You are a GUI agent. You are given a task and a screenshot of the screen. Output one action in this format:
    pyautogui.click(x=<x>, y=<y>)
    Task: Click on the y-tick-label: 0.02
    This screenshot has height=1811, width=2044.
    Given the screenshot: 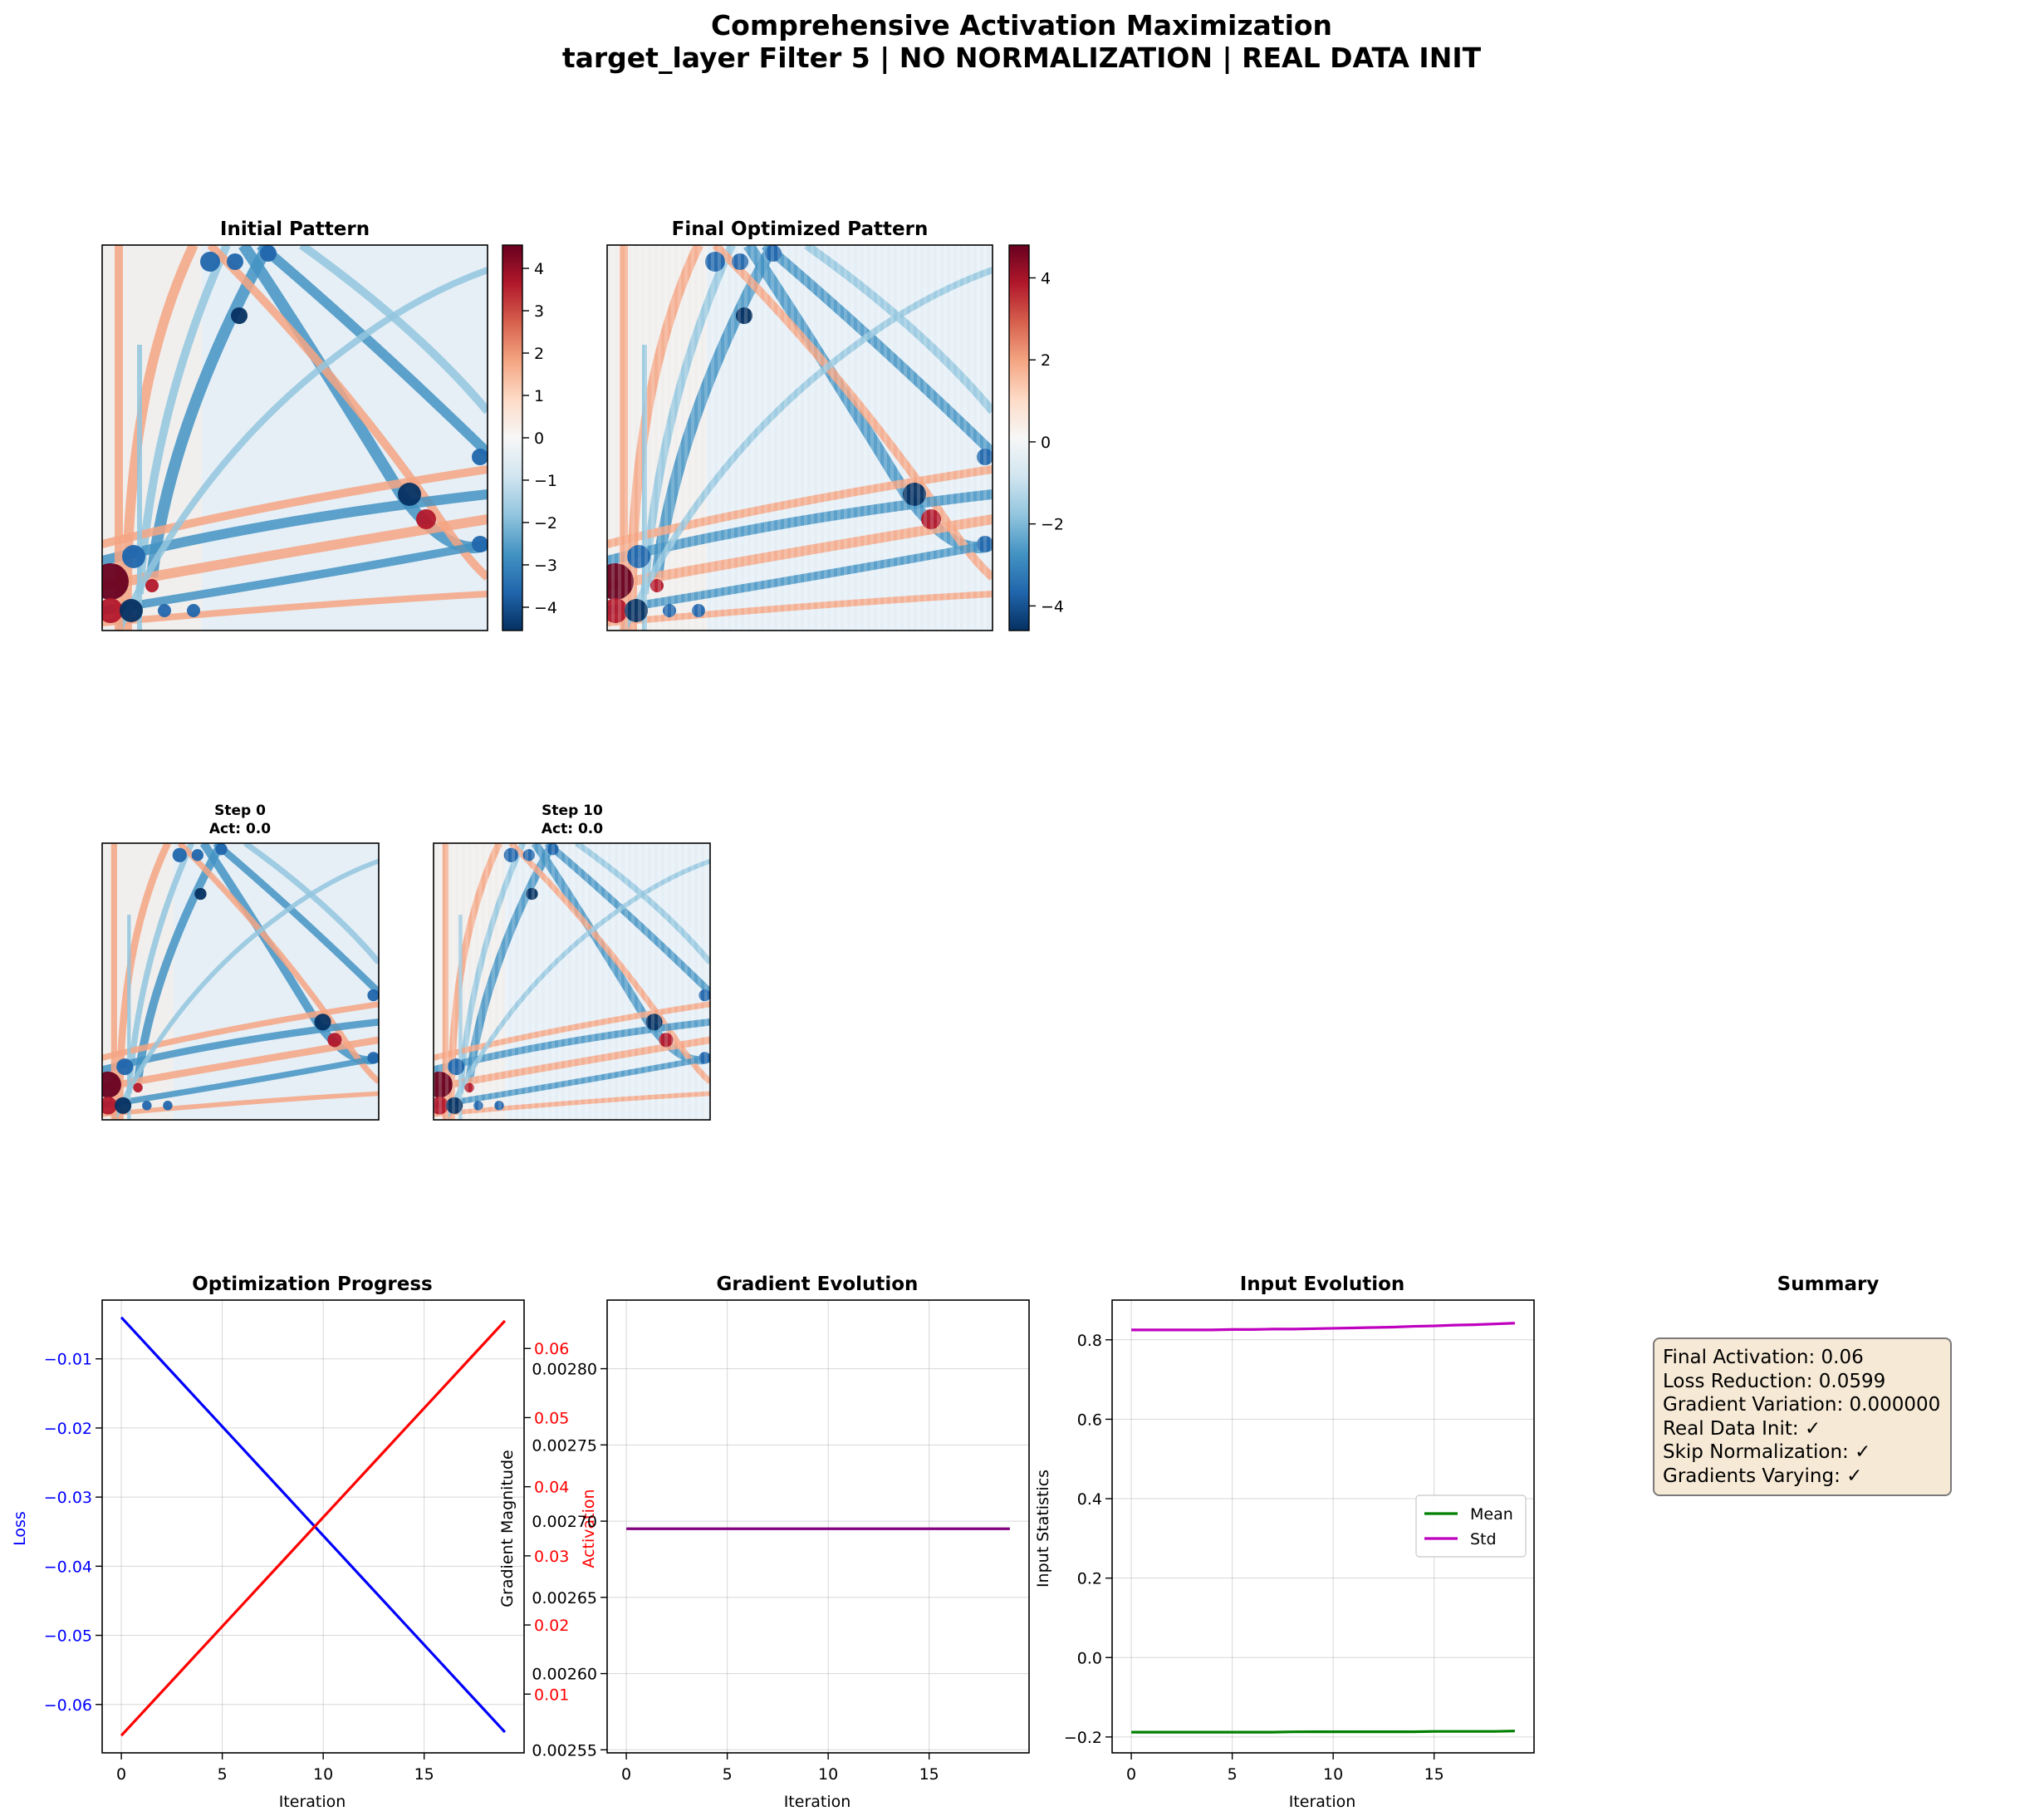 What is the action you would take?
    pyautogui.click(x=551, y=1626)
    